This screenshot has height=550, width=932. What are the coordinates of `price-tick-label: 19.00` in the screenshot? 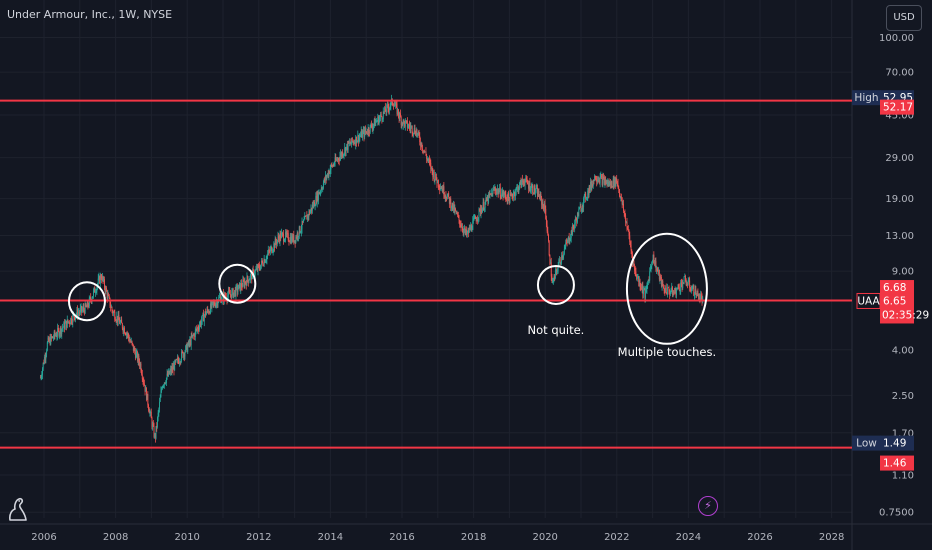 It's located at (899, 199).